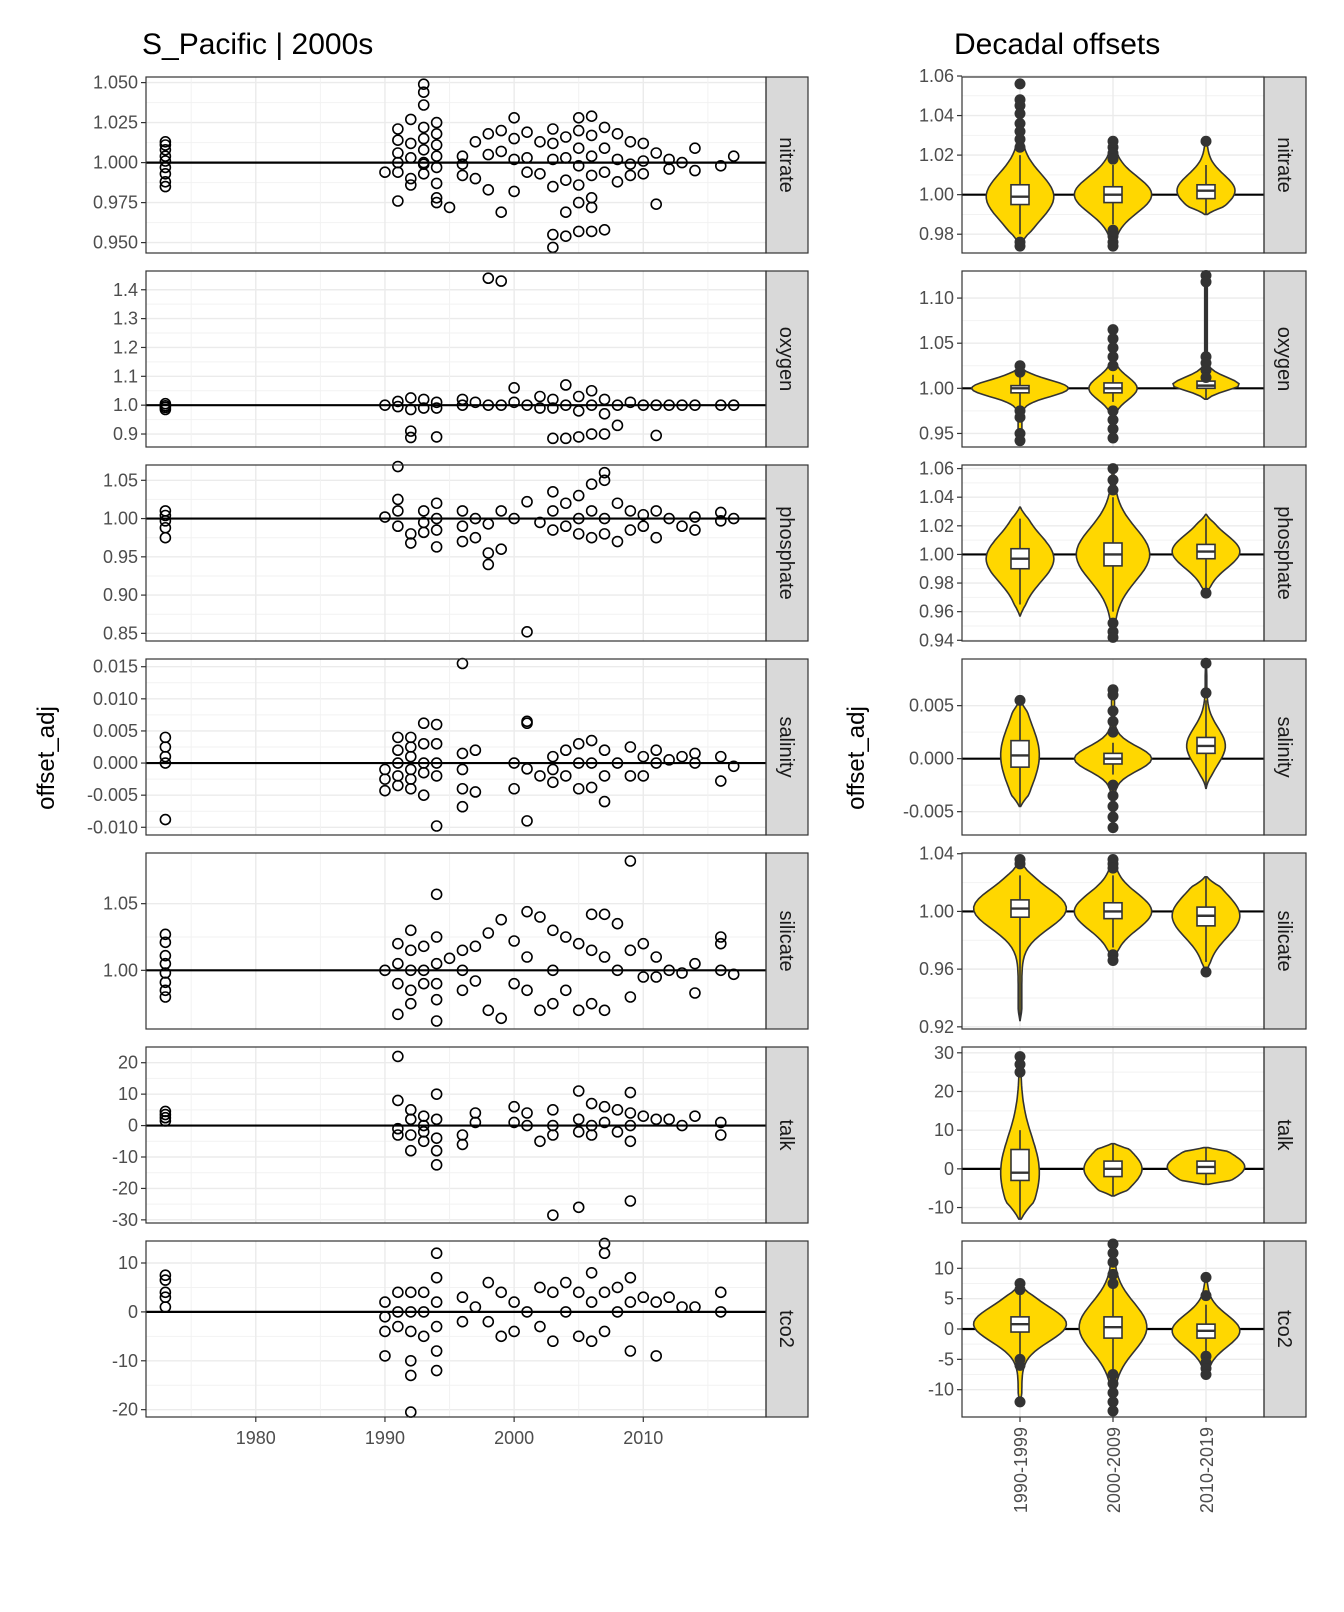  What do you see at coordinates (448, 747) in the screenshot?
I see `scatter-panel-salinity: -0.010 -0.005 0.000 0.005 0.010 0.015 salinity` at bounding box center [448, 747].